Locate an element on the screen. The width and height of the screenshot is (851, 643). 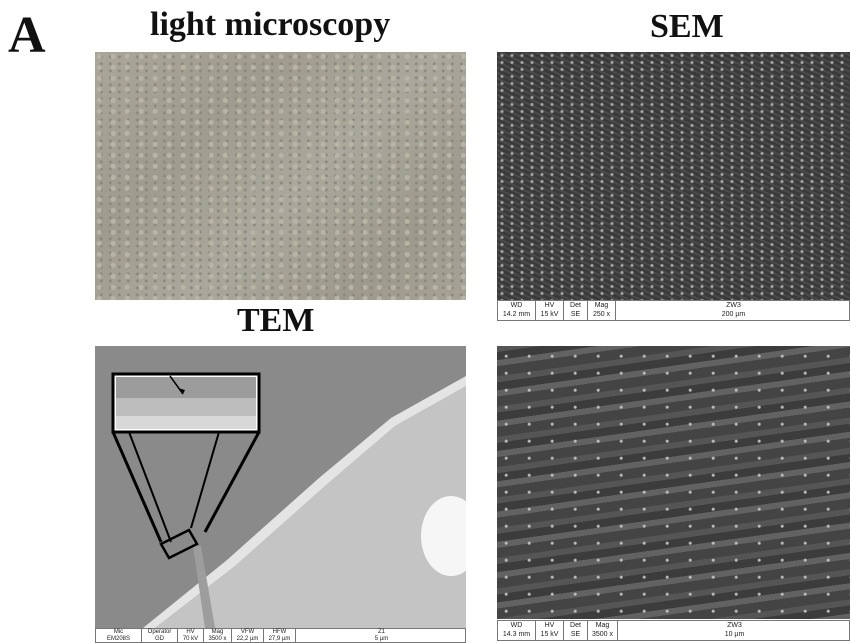
tem-hfw: HFW 27,9 µm is located at coordinates (280, 635).